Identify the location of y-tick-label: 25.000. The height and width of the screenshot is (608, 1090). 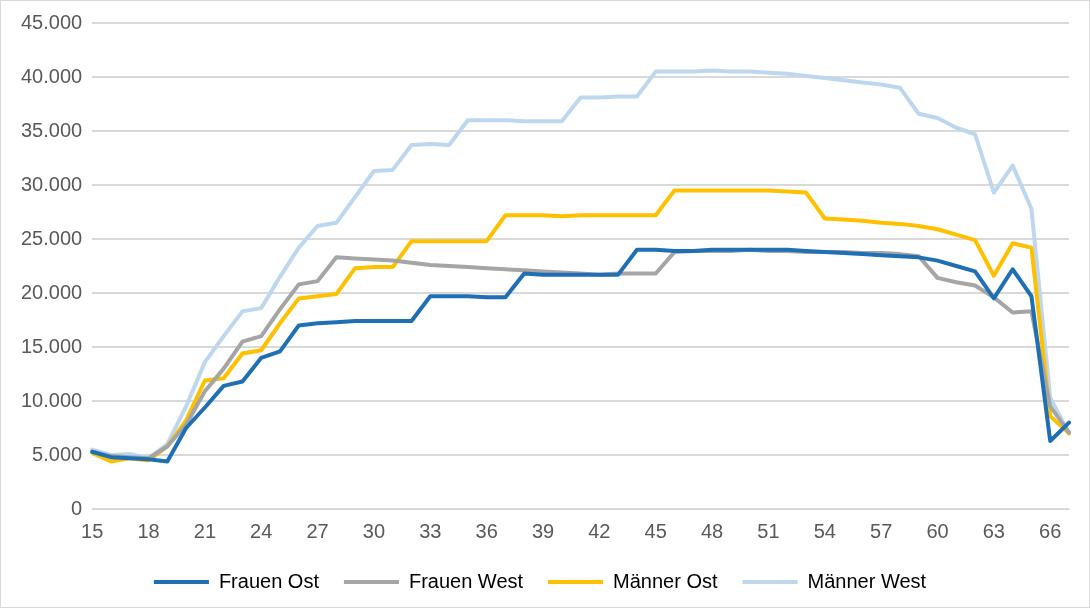
(52, 237).